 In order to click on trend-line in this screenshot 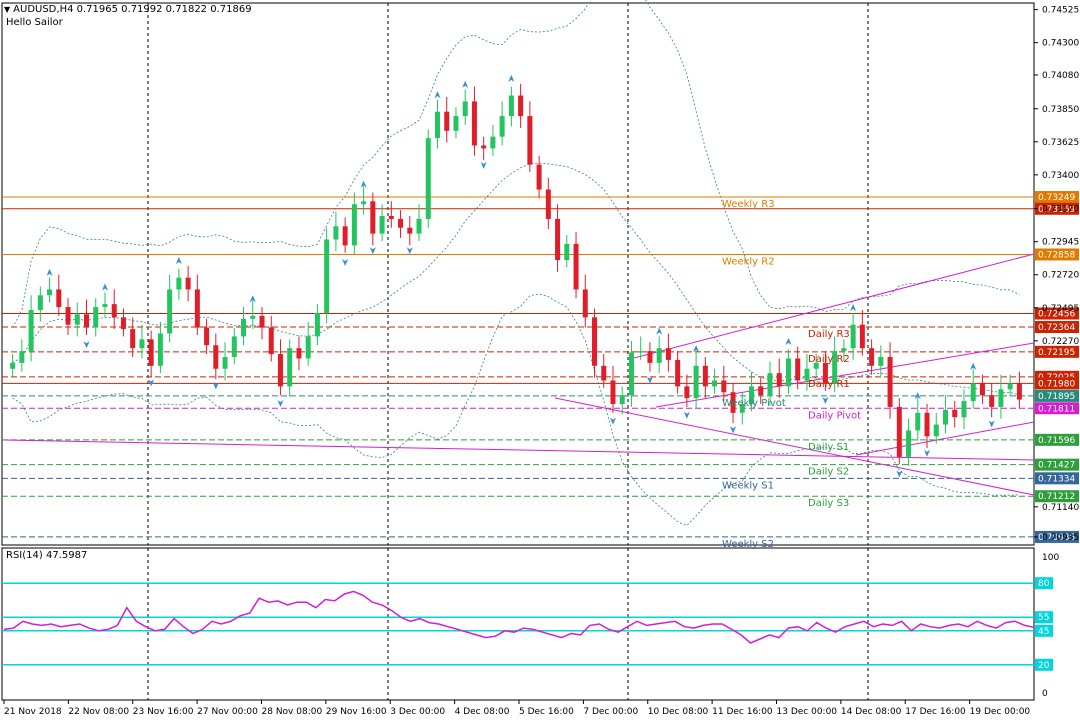, I will do `click(834, 306)`.